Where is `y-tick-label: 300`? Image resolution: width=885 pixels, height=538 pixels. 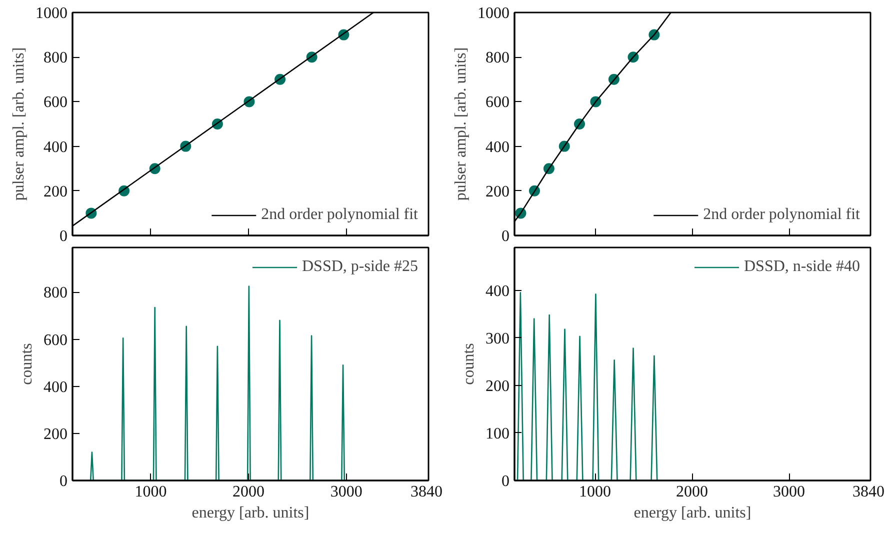
y-tick-label: 300 is located at coordinates (498, 339).